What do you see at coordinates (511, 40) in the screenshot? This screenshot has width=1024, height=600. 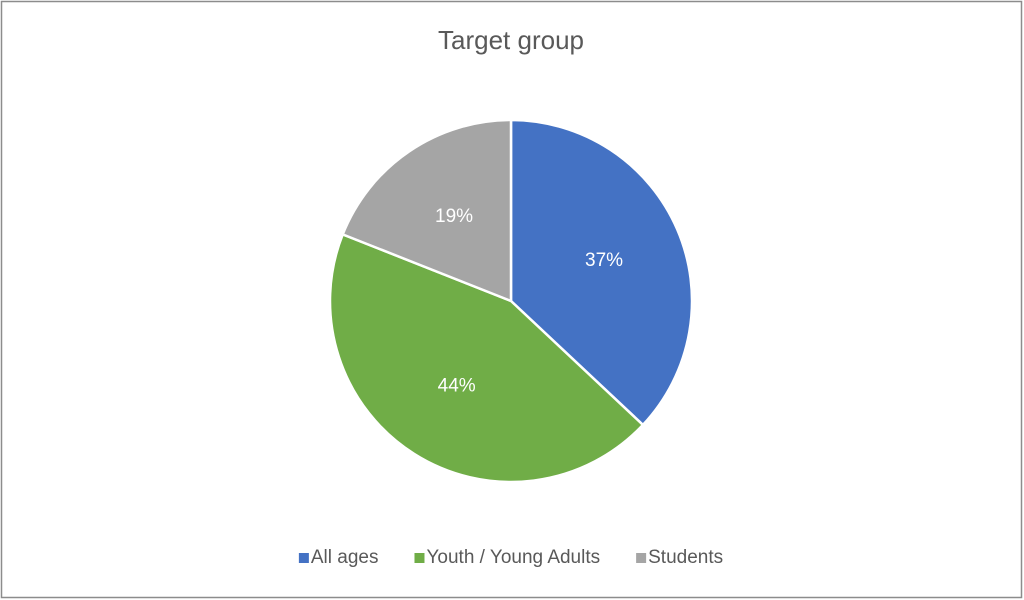 I see `chart-title: Target group` at bounding box center [511, 40].